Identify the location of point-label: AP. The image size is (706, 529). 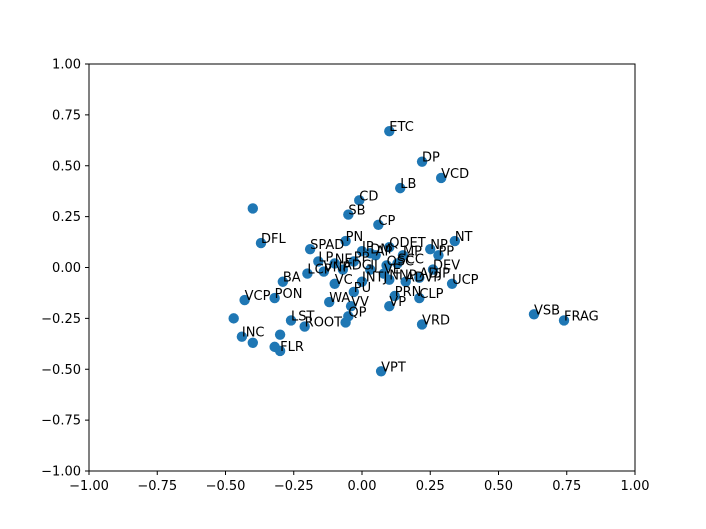
(384, 251).